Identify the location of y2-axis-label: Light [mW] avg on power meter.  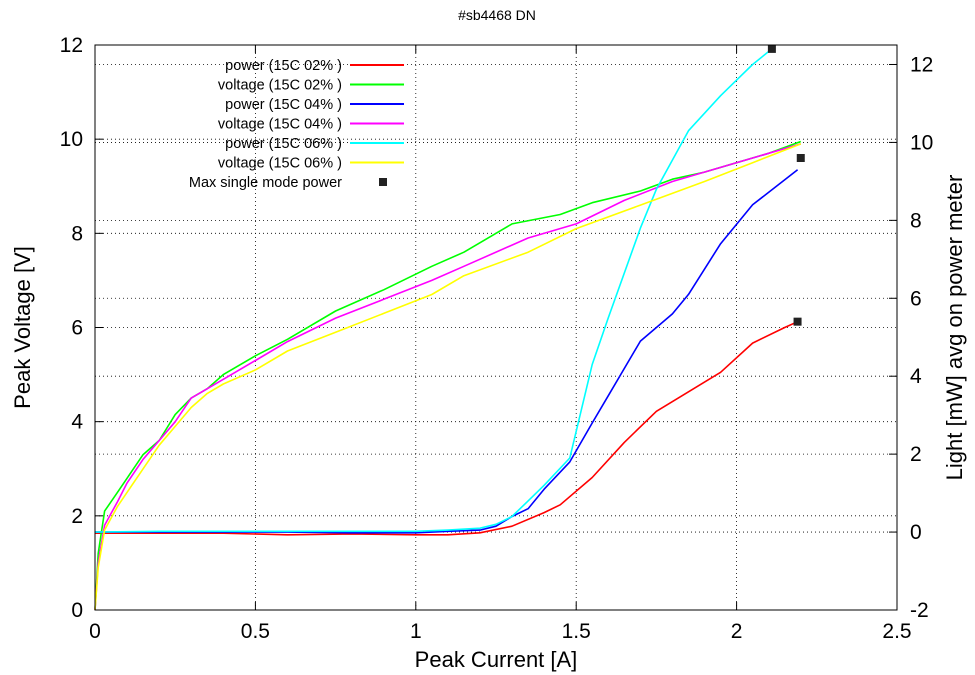
(954, 328).